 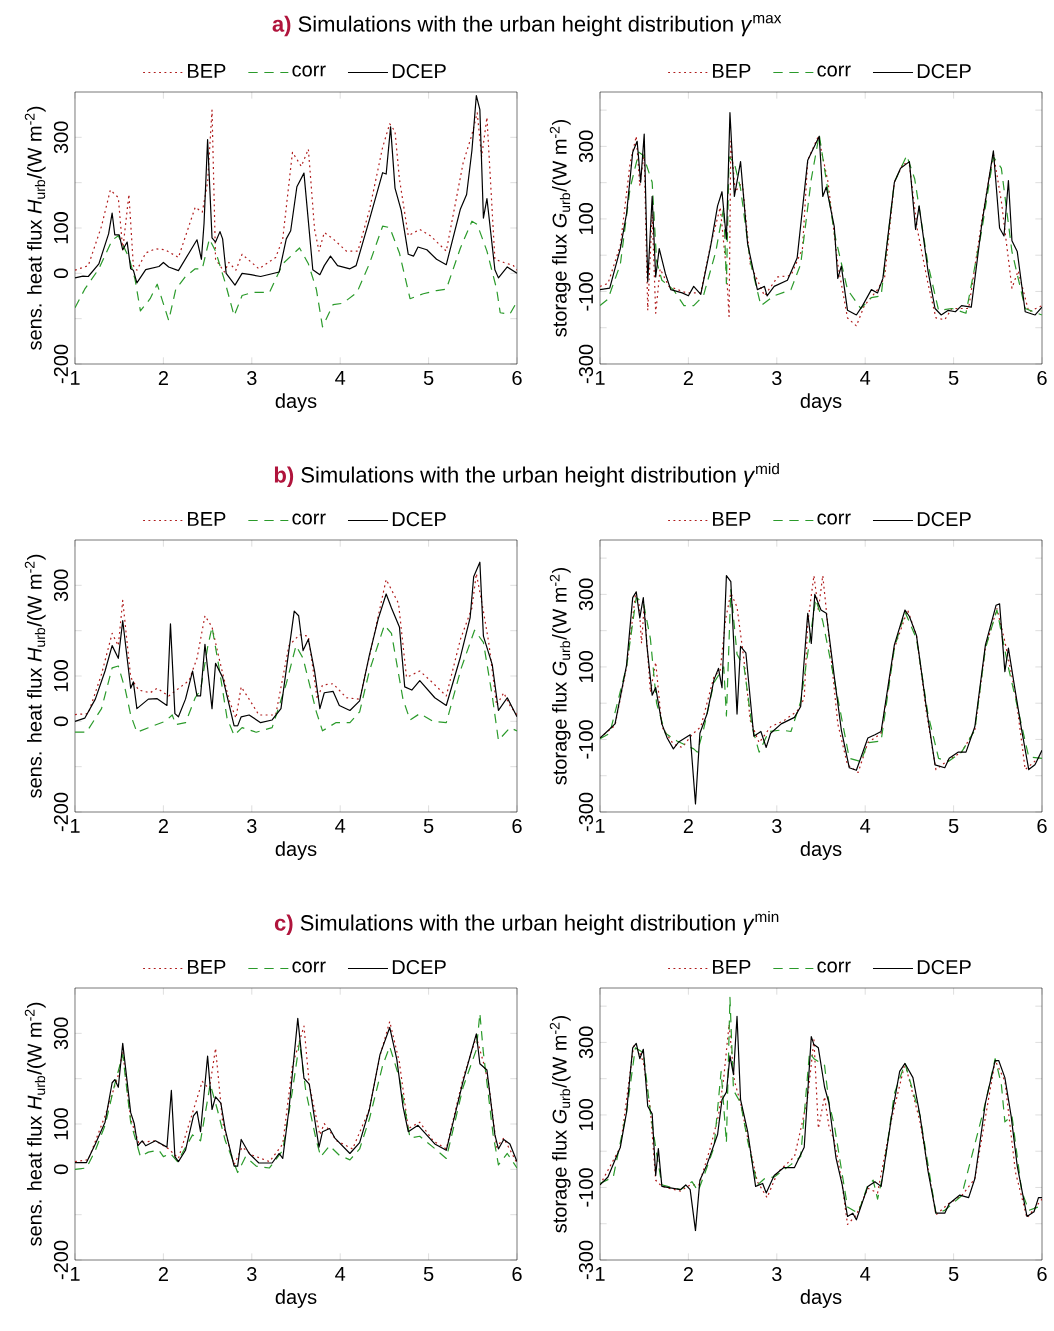 What do you see at coordinates (527, 25) in the screenshot?
I see `chart-title: a) Simulations with the urban height distribution γ$^{max}$` at bounding box center [527, 25].